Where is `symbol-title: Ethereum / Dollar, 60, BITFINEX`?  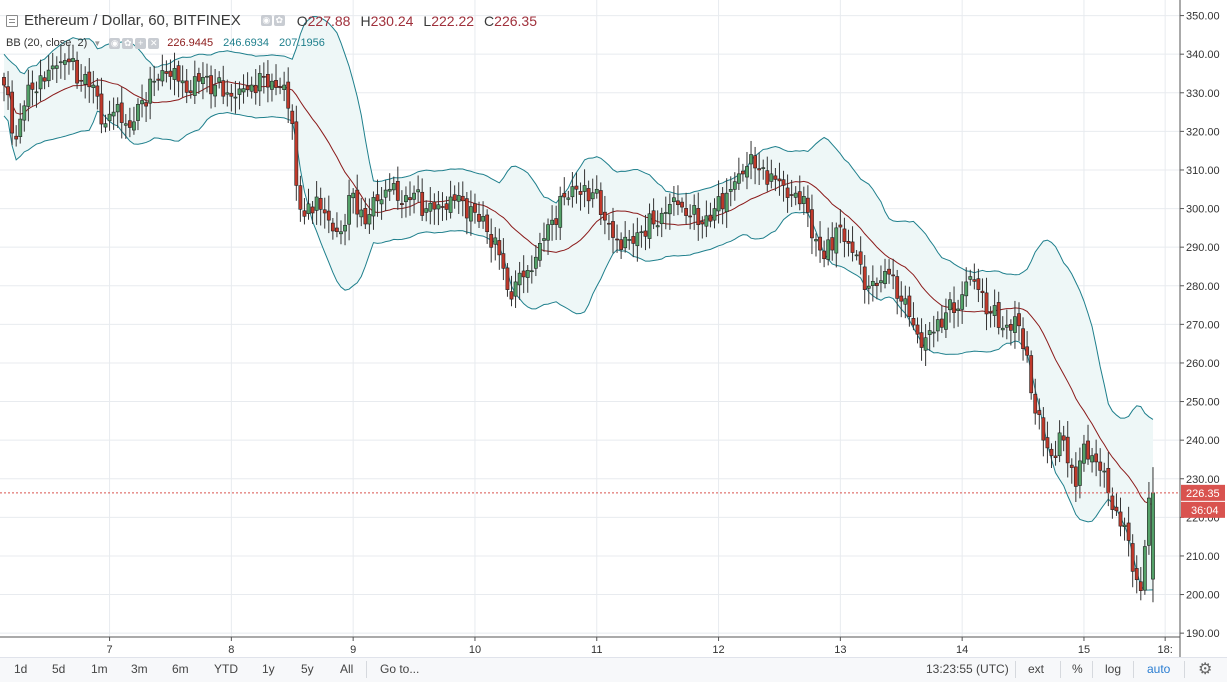
symbol-title: Ethereum / Dollar, 60, BITFINEX is located at coordinates (132, 20).